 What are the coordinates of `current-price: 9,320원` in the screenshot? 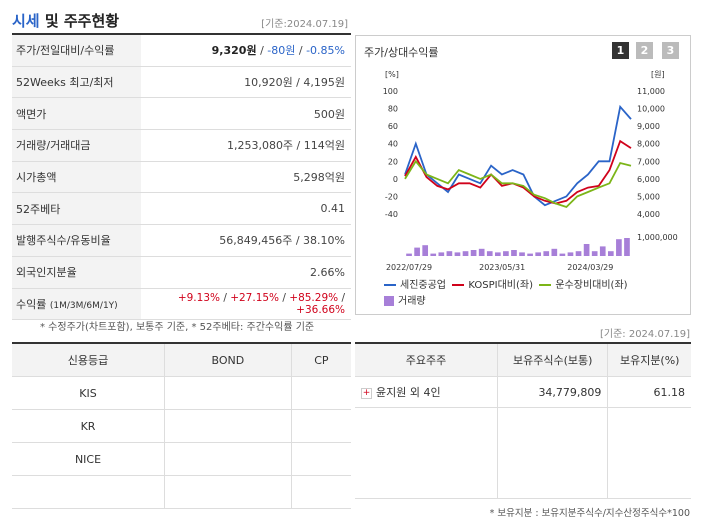 It's located at (234, 51).